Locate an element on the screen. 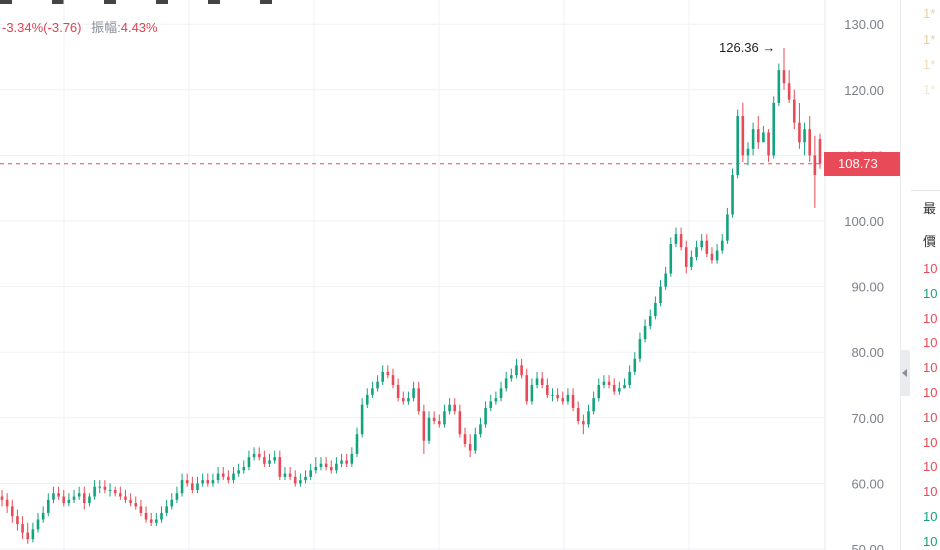  side-top-item-3: 1* is located at coordinates (929, 64).